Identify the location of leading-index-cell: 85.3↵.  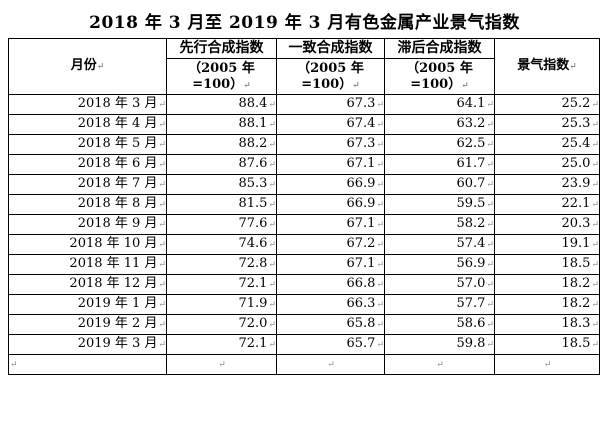
(221, 184).